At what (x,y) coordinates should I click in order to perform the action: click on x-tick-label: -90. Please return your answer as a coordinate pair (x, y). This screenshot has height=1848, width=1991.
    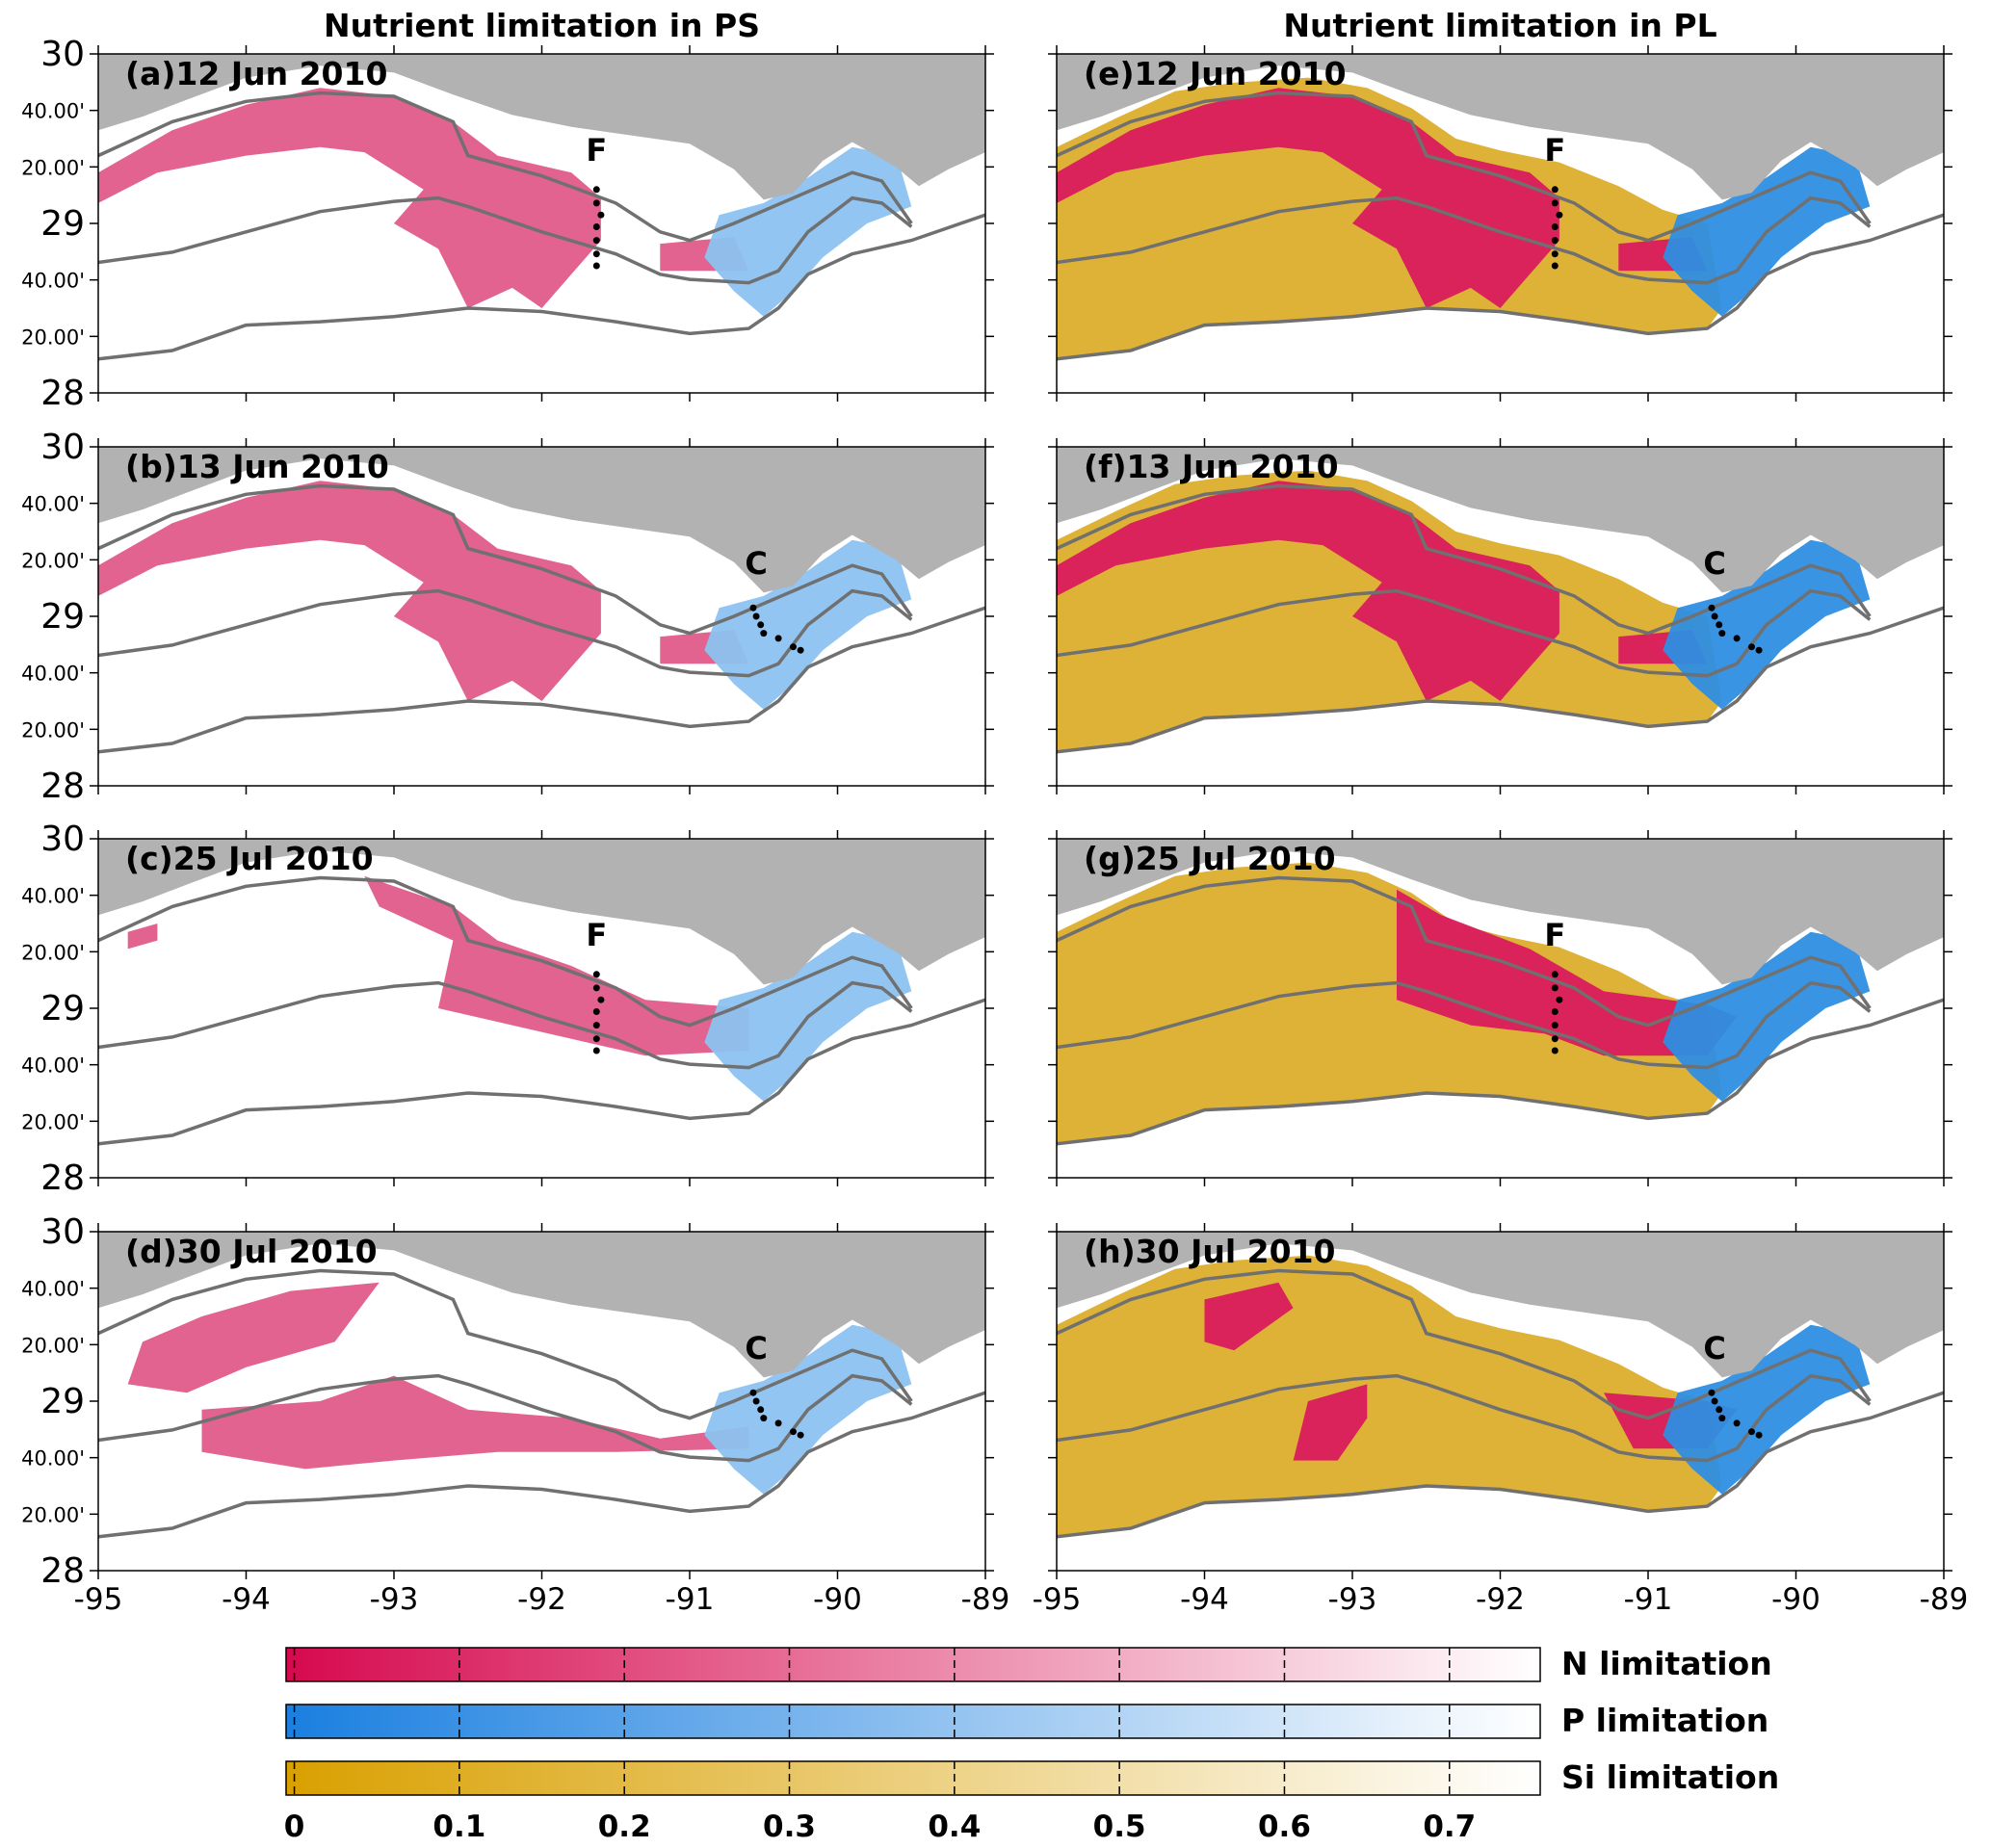
    Looking at the image, I should click on (1796, 1599).